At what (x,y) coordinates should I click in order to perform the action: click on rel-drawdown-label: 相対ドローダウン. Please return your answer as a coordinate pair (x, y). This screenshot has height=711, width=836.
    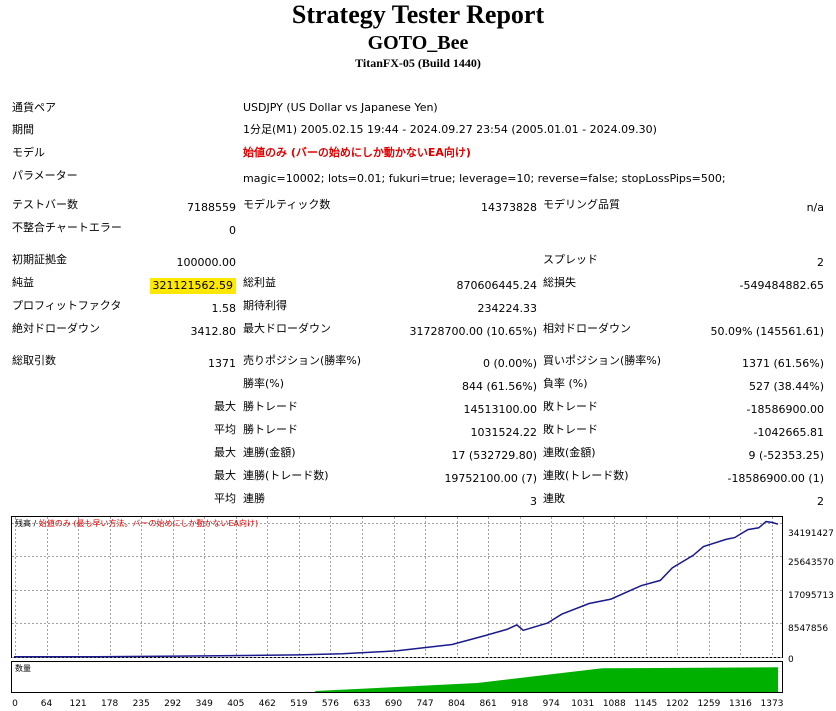
    Looking at the image, I should click on (587, 328).